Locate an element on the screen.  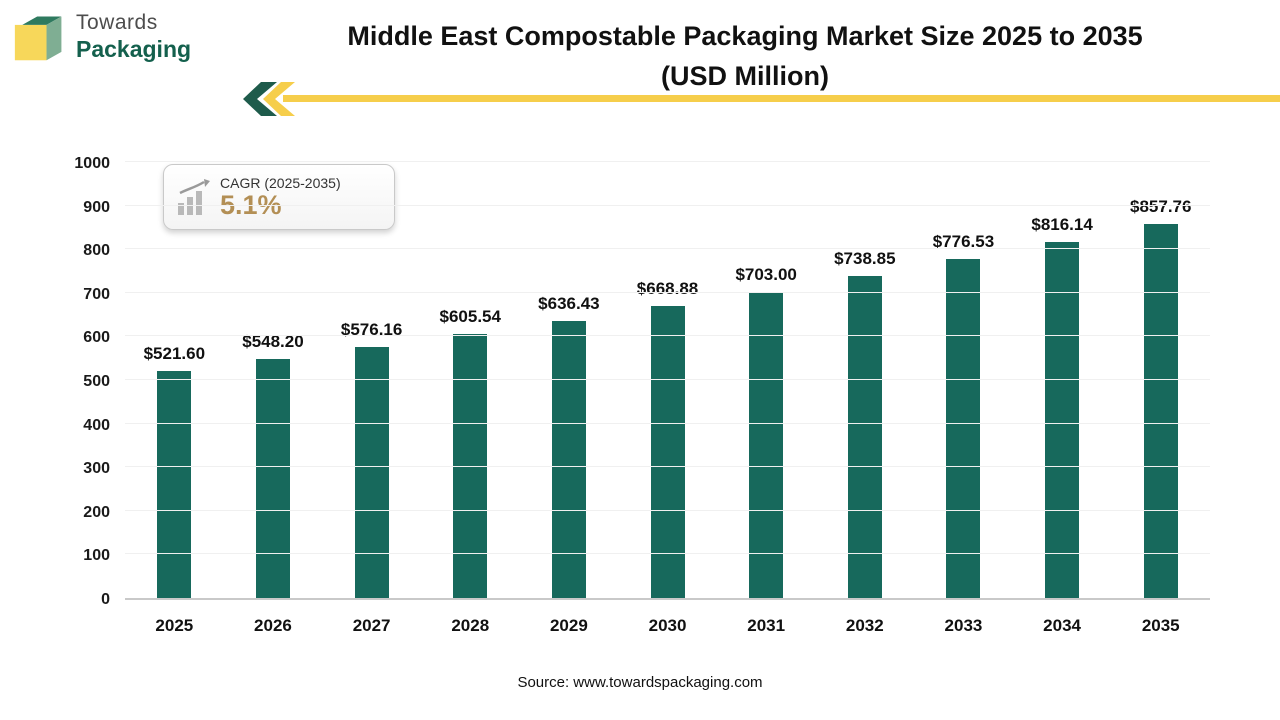
x-axis-label: 2035 is located at coordinates (1160, 625).